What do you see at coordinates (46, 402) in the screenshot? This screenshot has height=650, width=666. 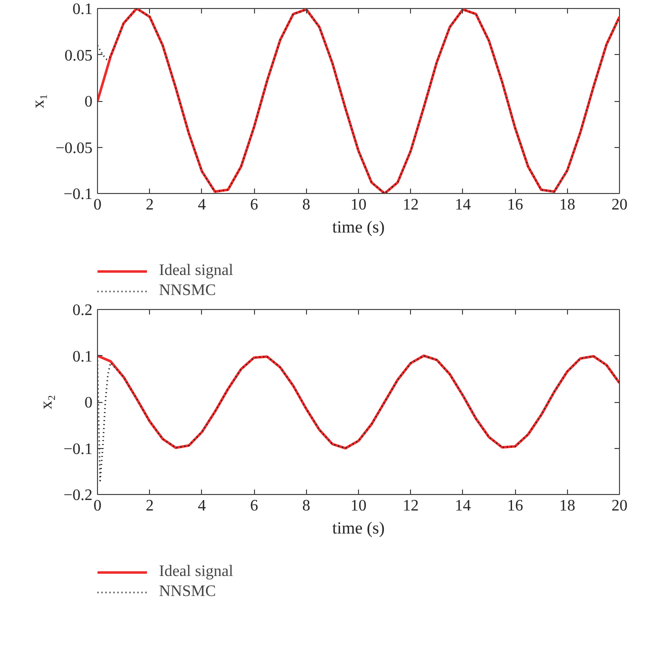 I see `y-axis-title: x₂` at bounding box center [46, 402].